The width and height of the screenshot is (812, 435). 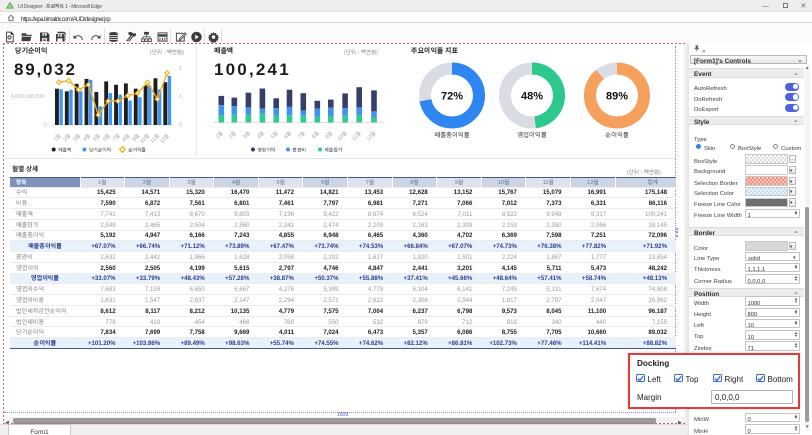 I want to click on svg-text: 판관비, so click(x=299, y=150).